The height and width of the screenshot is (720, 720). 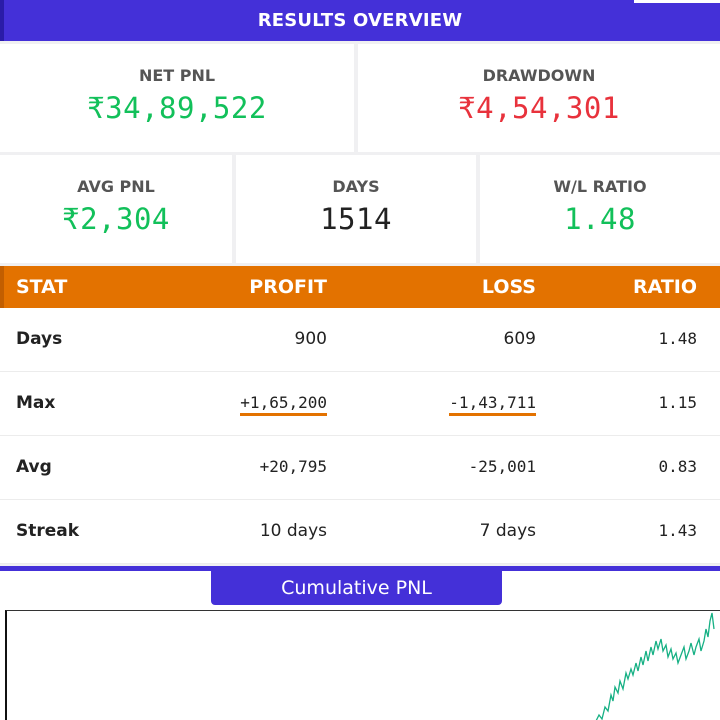 What do you see at coordinates (600, 219) in the screenshot?
I see `wl-ratio-value: 1.48` at bounding box center [600, 219].